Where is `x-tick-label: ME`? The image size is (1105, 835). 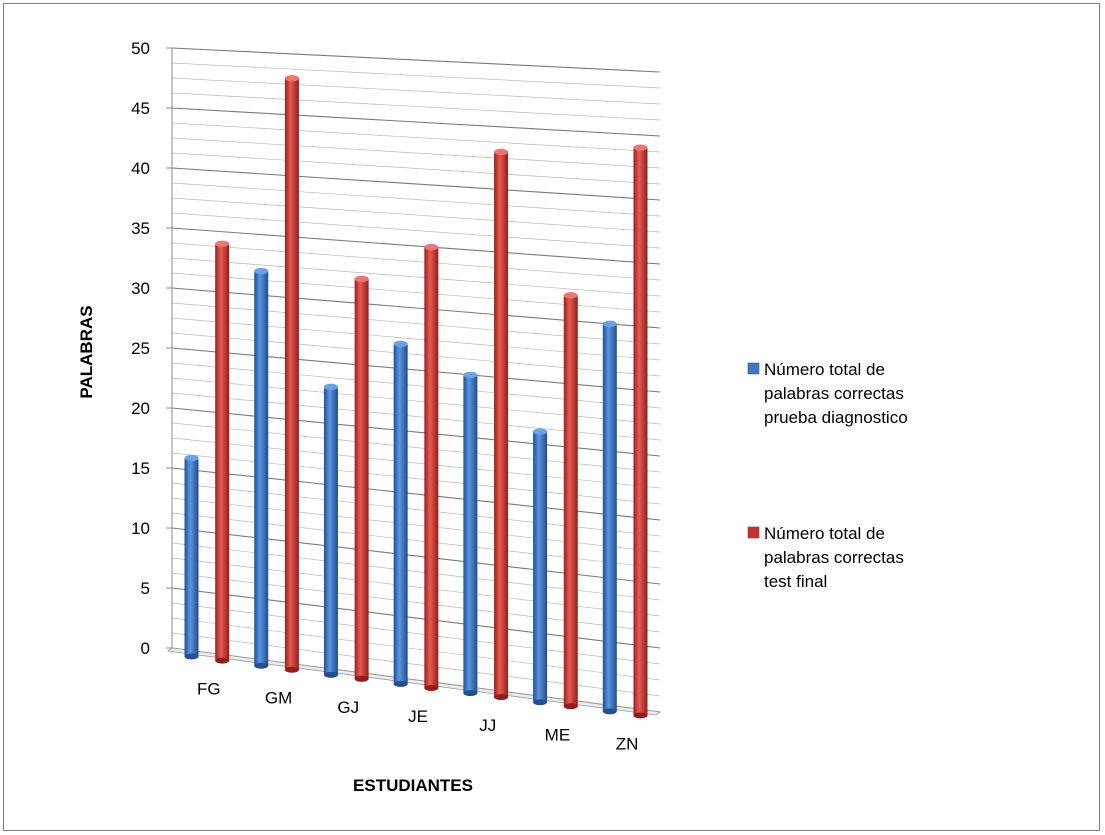
x-tick-label: ME is located at coordinates (558, 734).